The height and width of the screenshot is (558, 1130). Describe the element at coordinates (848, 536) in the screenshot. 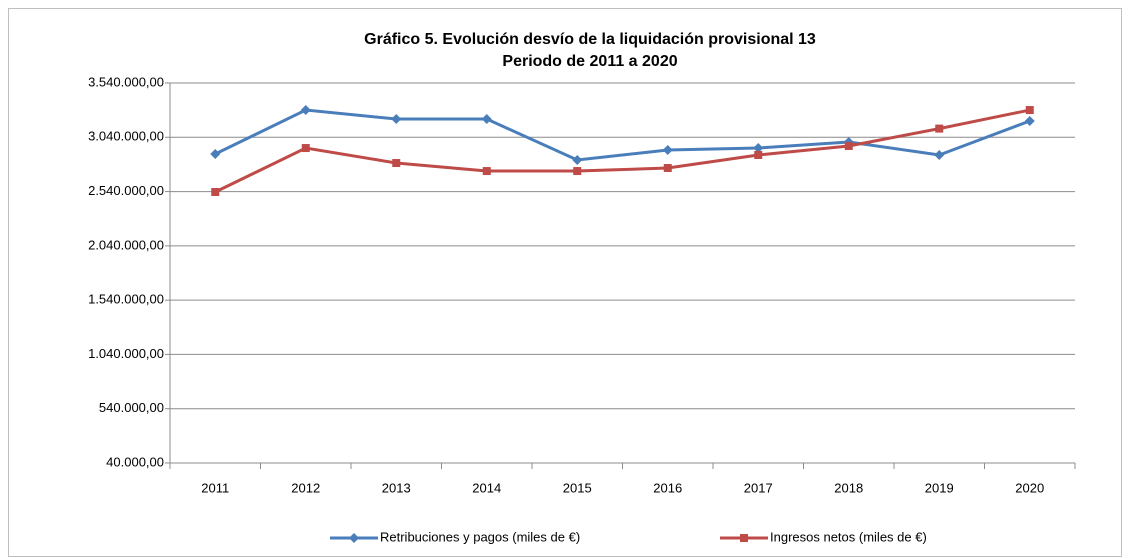

I see `legend-label: Ingresos netos (miles de €)` at that location.